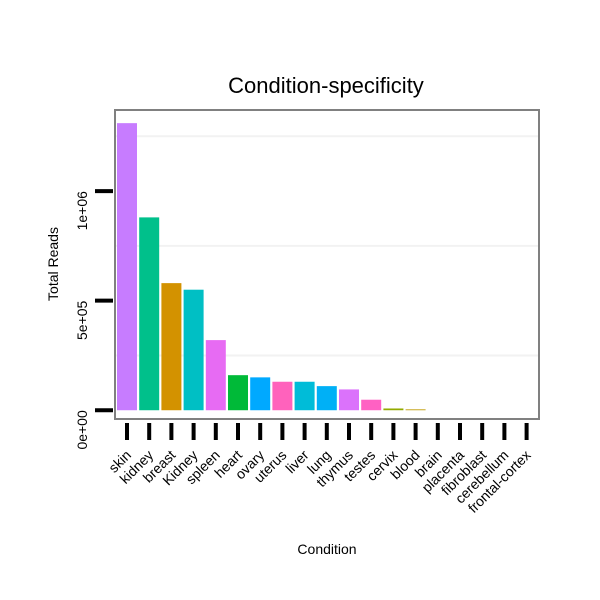 Image resolution: width=600 pixels, height=600 pixels. Describe the element at coordinates (260, 394) in the screenshot. I see `bar-ovary` at that location.